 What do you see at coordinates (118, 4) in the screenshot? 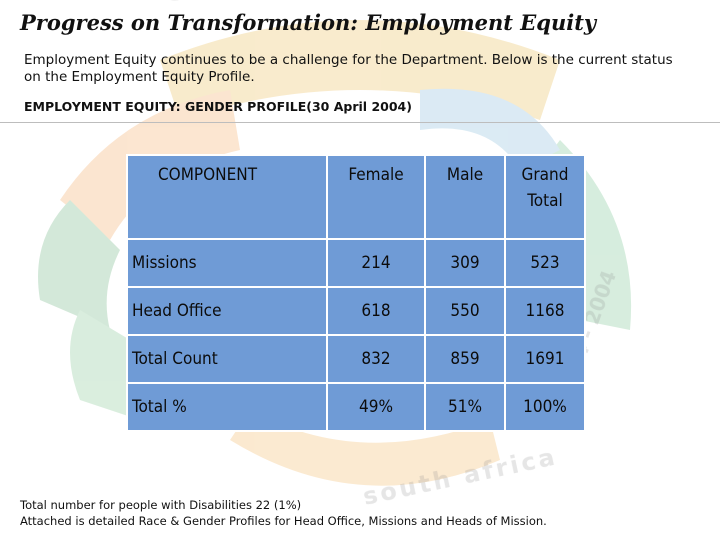
I see `watermark-arc-text: FREEDOM` at bounding box center [118, 4].